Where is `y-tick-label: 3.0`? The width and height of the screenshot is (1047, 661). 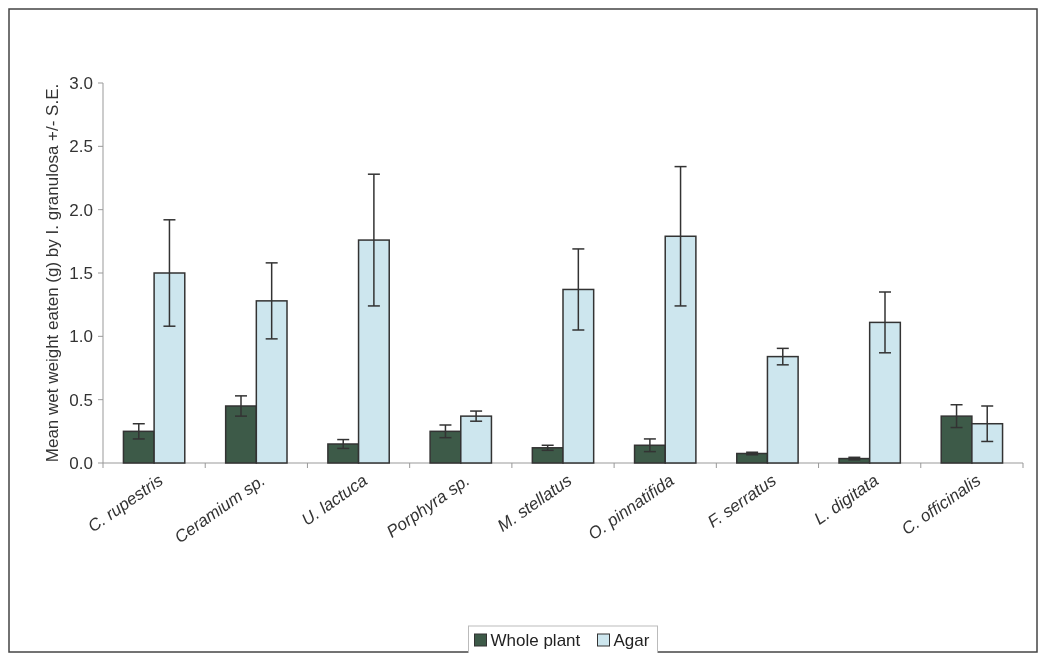 y-tick-label: 3.0 is located at coordinates (81, 83).